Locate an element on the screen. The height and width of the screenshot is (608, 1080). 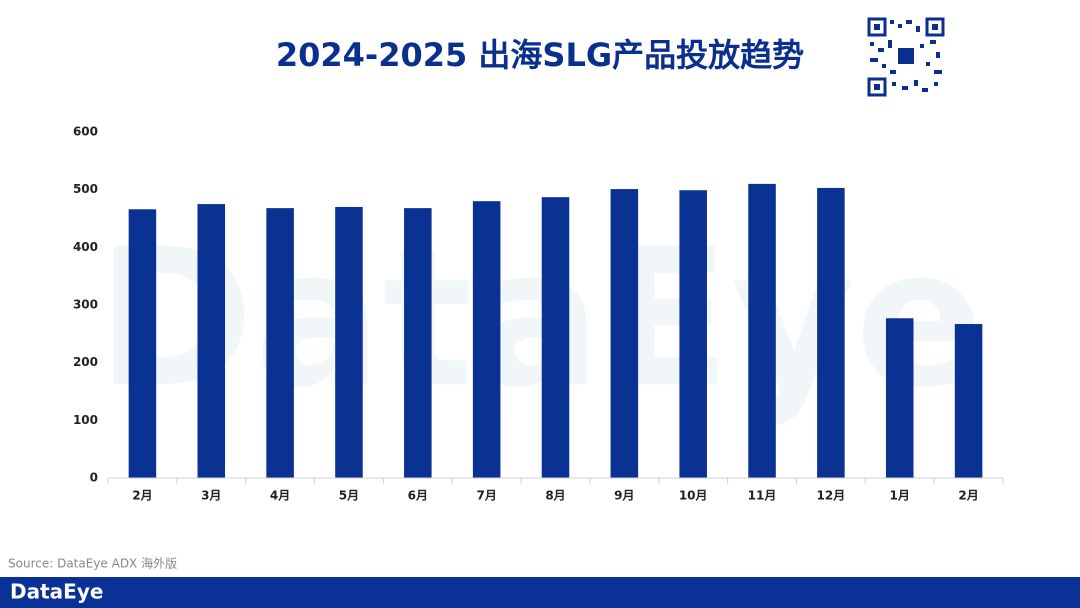
x-tick-label: 7月 is located at coordinates (486, 496).